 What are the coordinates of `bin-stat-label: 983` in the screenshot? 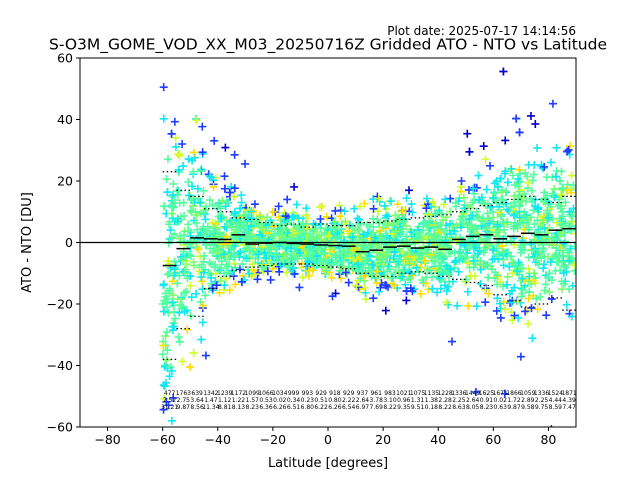 It's located at (390, 393).